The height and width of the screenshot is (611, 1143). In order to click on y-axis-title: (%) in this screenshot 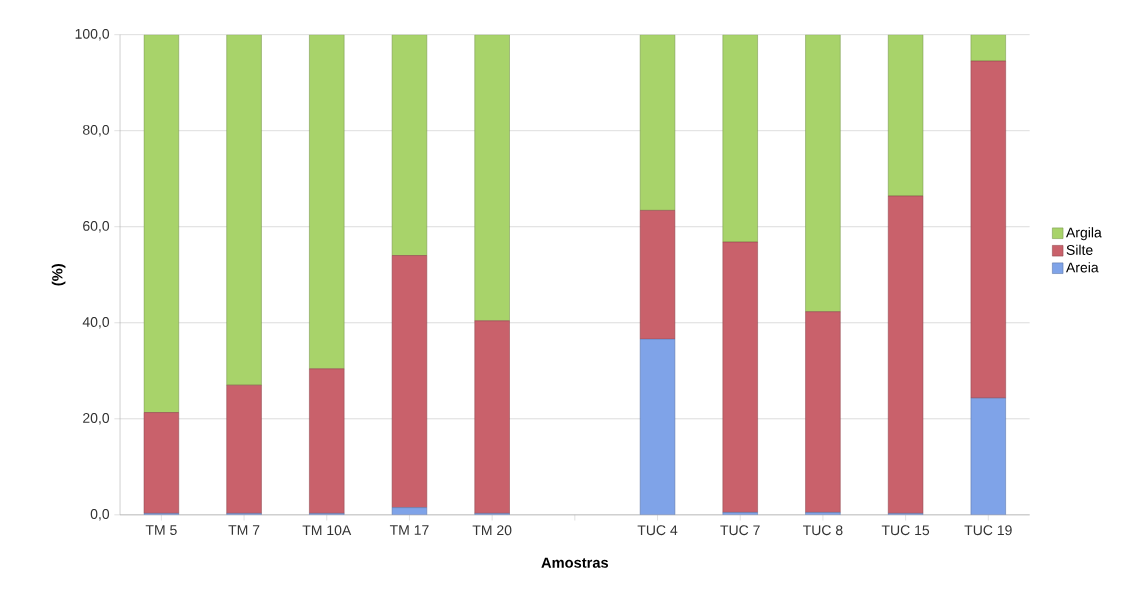, I will do `click(58, 275)`.